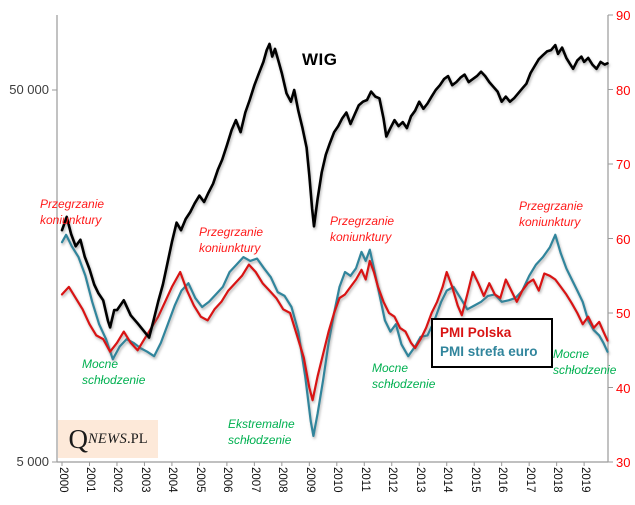 The width and height of the screenshot is (635, 505). I want to click on x-axis-year-label: 2019, so click(584, 480).